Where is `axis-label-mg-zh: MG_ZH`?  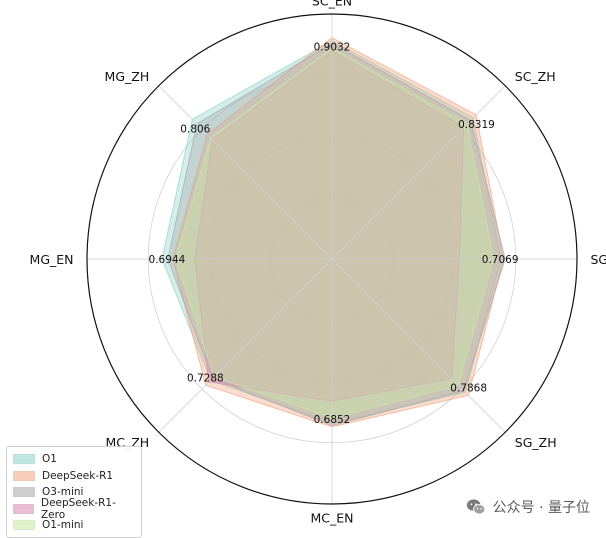 axis-label-mg-zh: MG_ZH is located at coordinates (127, 76).